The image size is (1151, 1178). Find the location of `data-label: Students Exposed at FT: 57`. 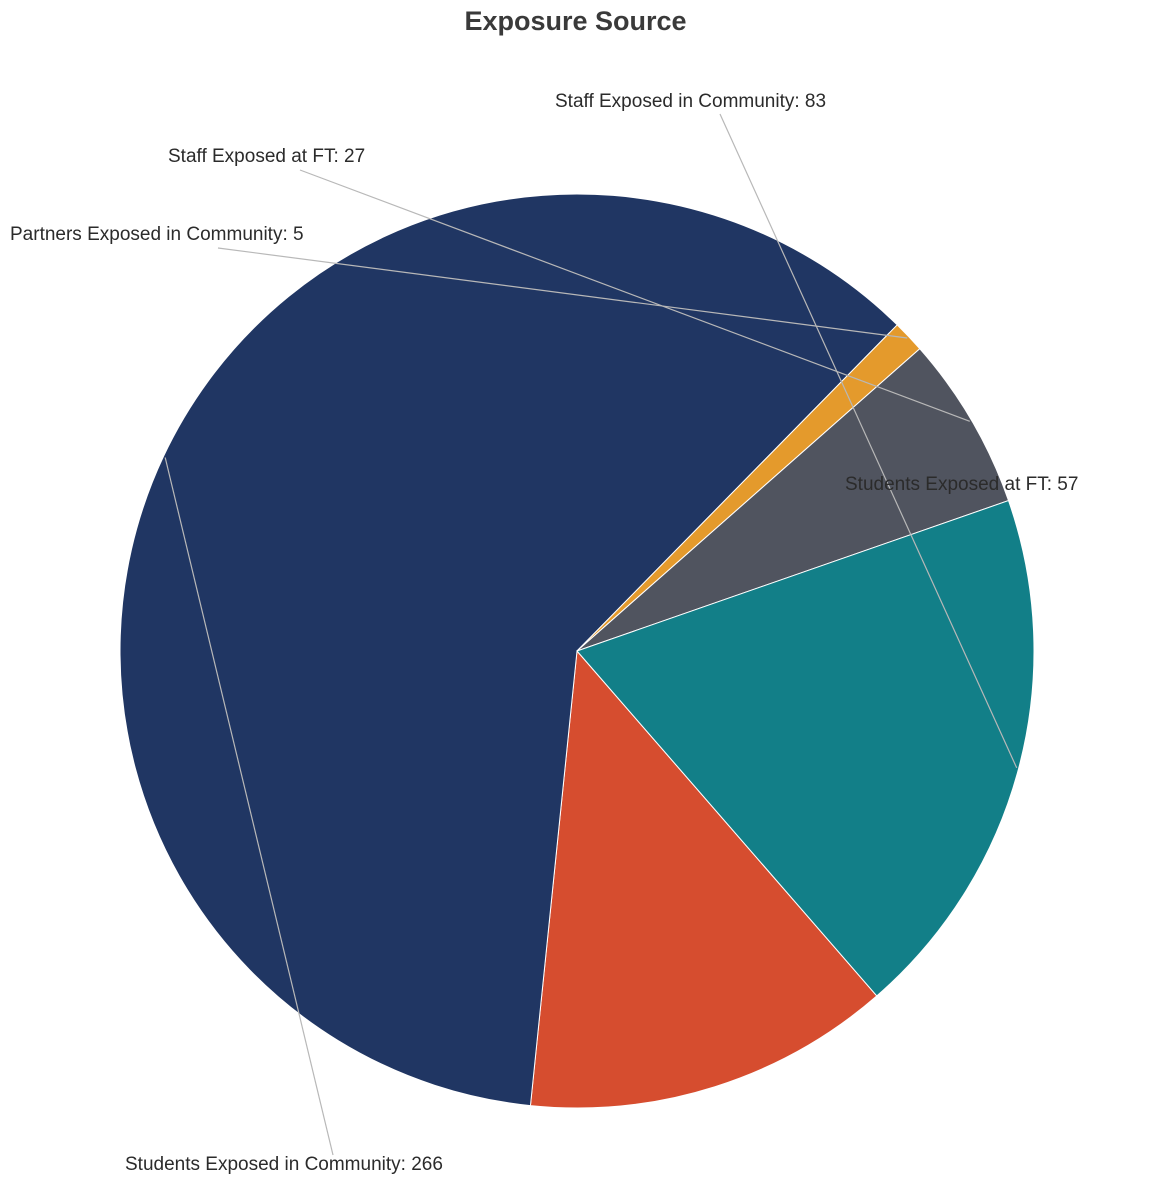

data-label: Students Exposed at FT: 57 is located at coordinates (961, 484).